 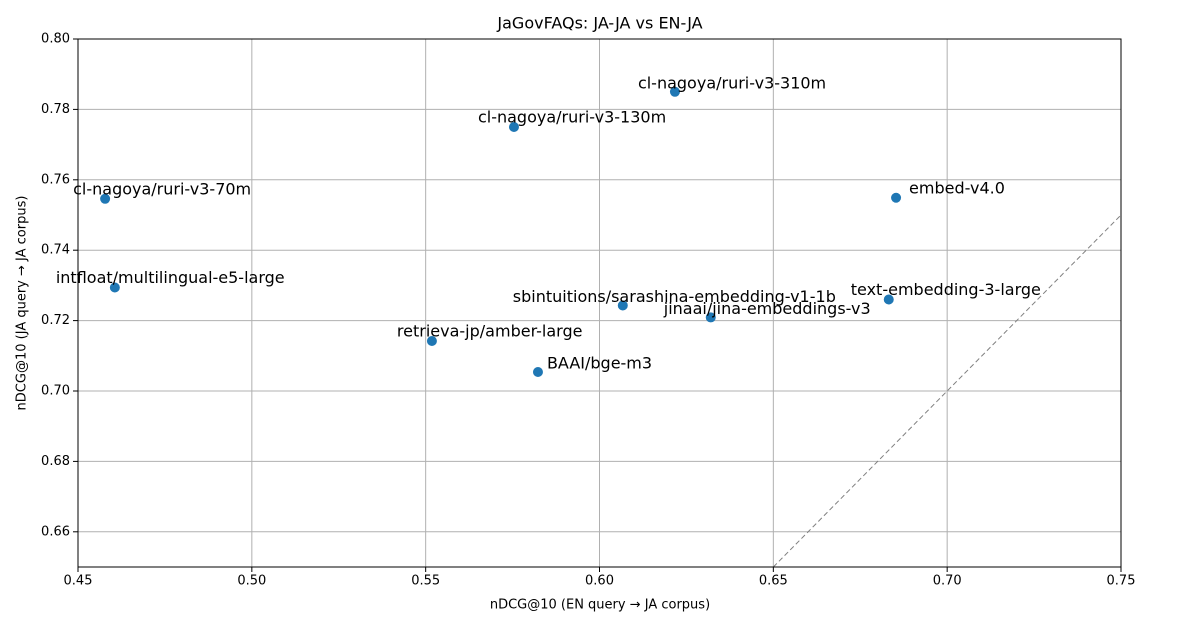 I want to click on x-tick-label: 0.60, so click(x=599, y=581).